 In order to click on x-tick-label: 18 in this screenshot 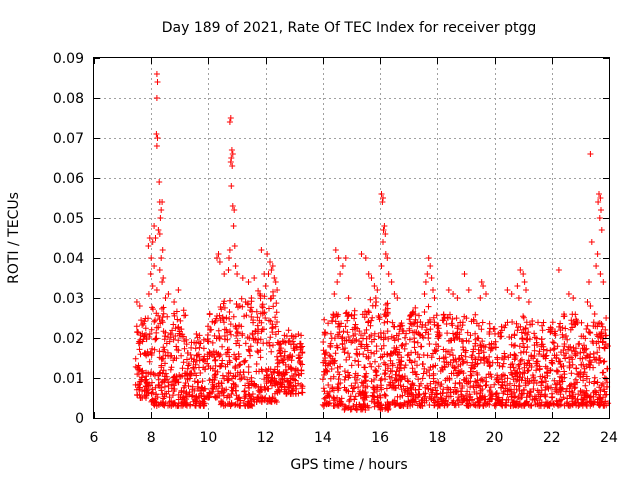, I will do `click(437, 438)`.